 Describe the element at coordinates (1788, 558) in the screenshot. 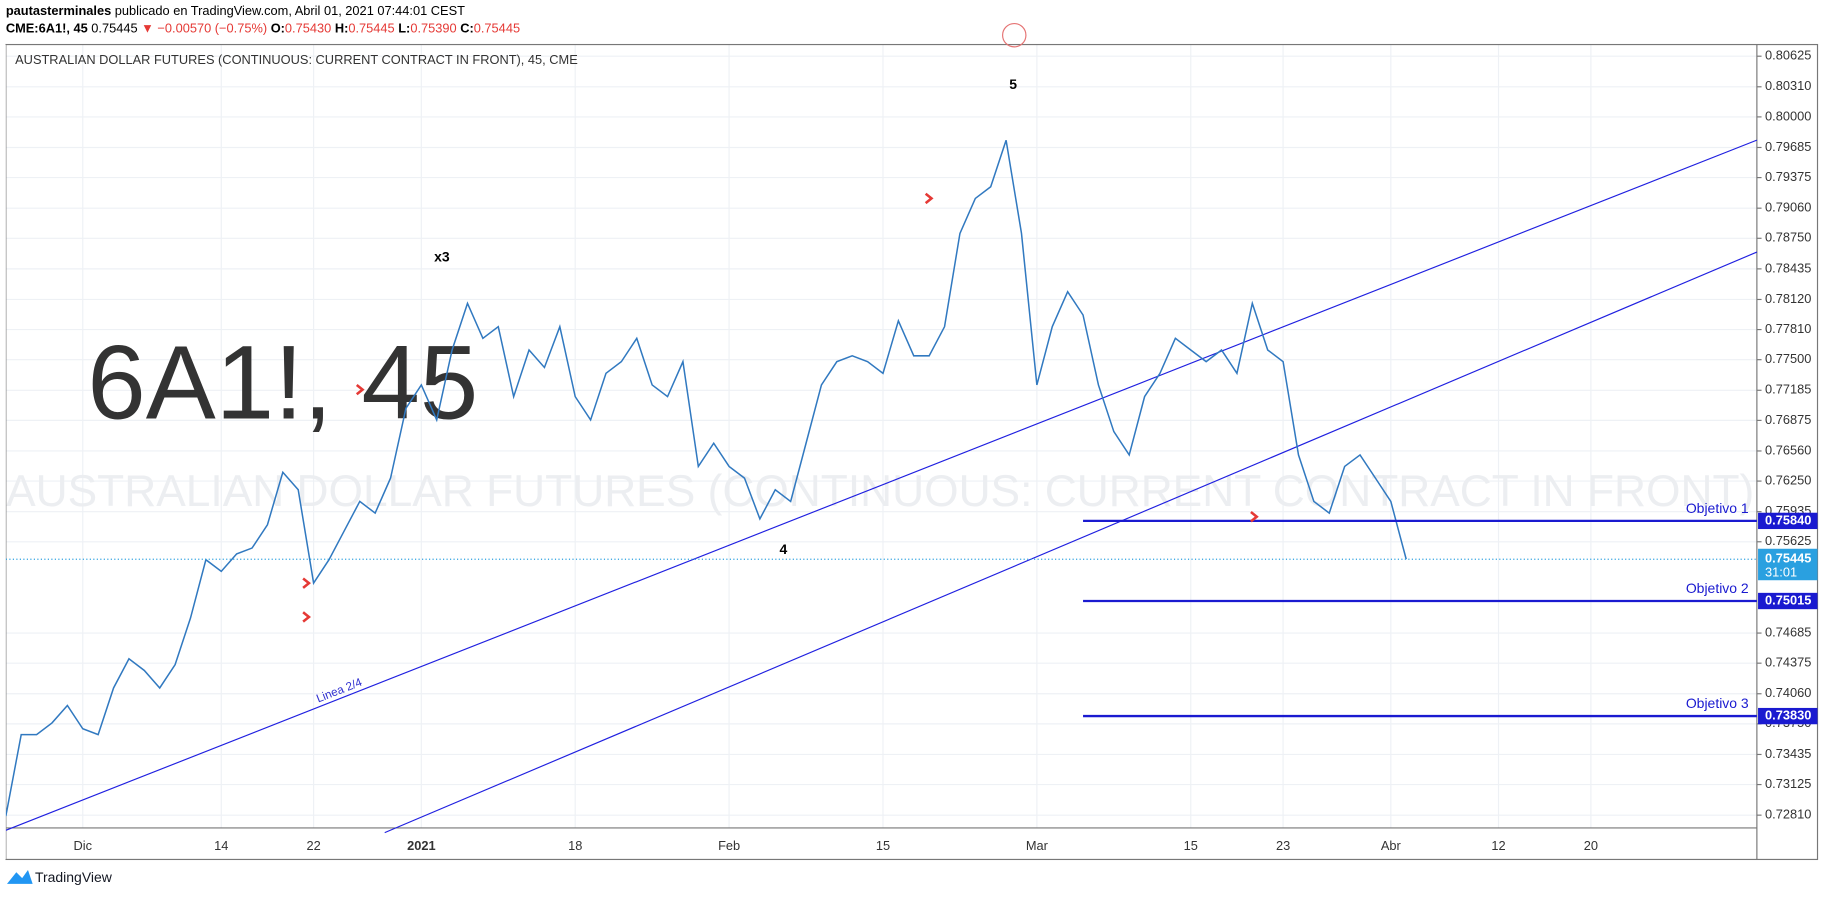

I see `last-price-label: 0.75445` at that location.